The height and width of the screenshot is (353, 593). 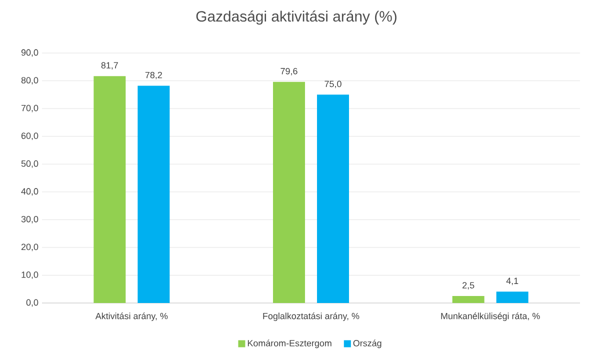 I want to click on data-label: 4,1, so click(x=512, y=282).